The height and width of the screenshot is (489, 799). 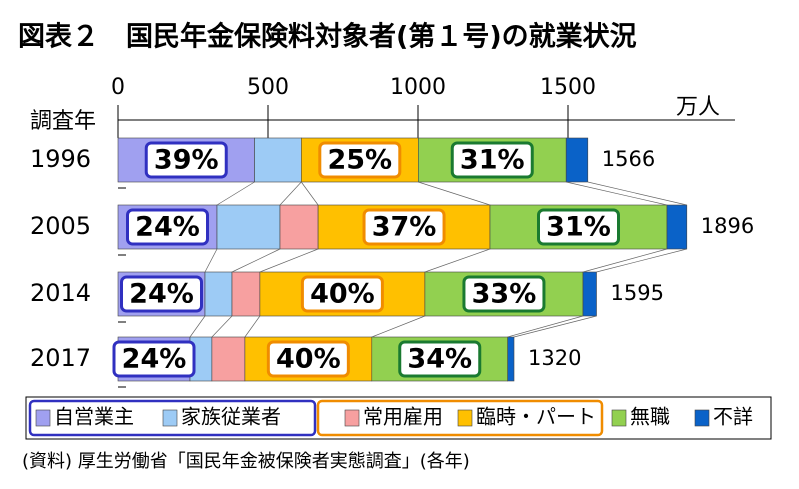 What do you see at coordinates (628, 159) in the screenshot?
I see `total-label: 1566` at bounding box center [628, 159].